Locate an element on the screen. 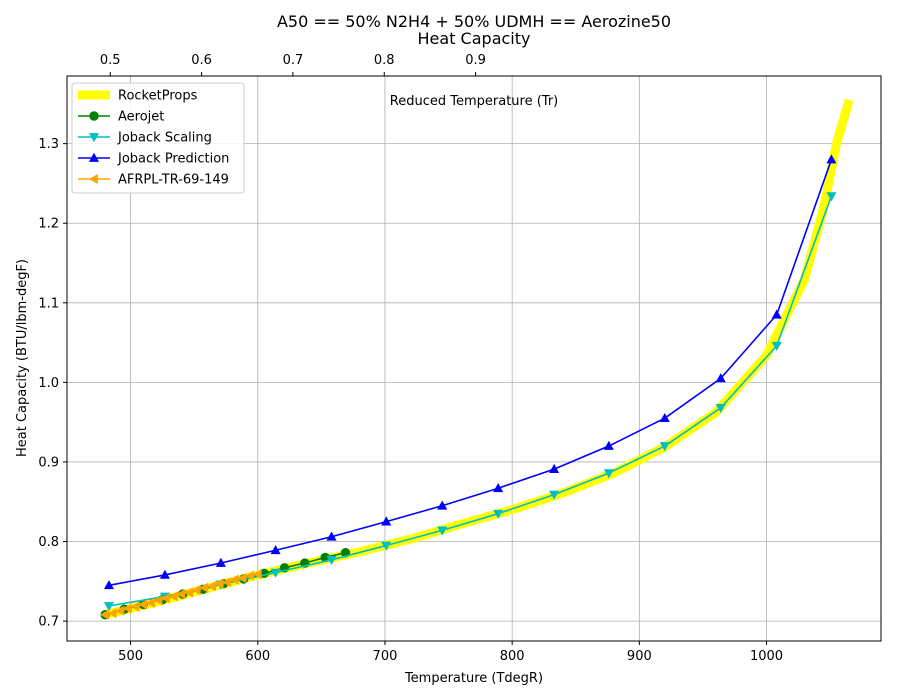  top-axis-ticks: 0.5 0.6 0.7 0.8 0.9 is located at coordinates (293, 64).